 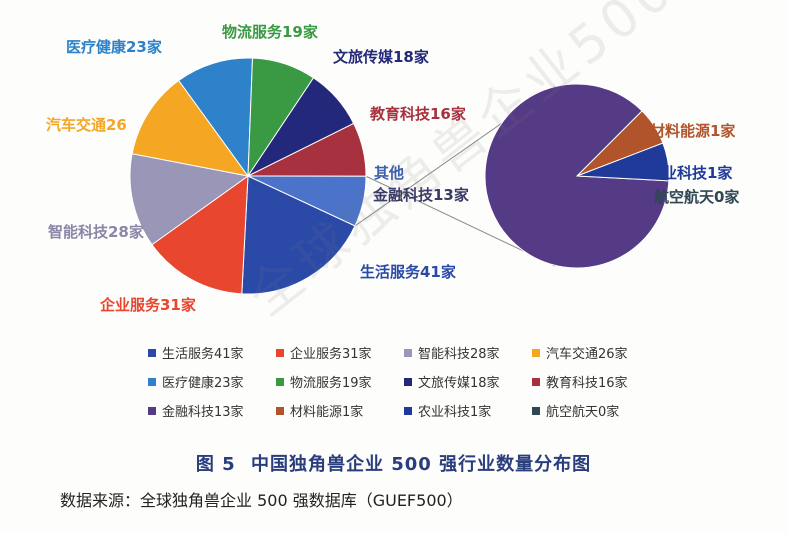 I want to click on figure-caption: 图 5 中国独角兽企业 500 强行业数量分布图, so click(x=393, y=463).